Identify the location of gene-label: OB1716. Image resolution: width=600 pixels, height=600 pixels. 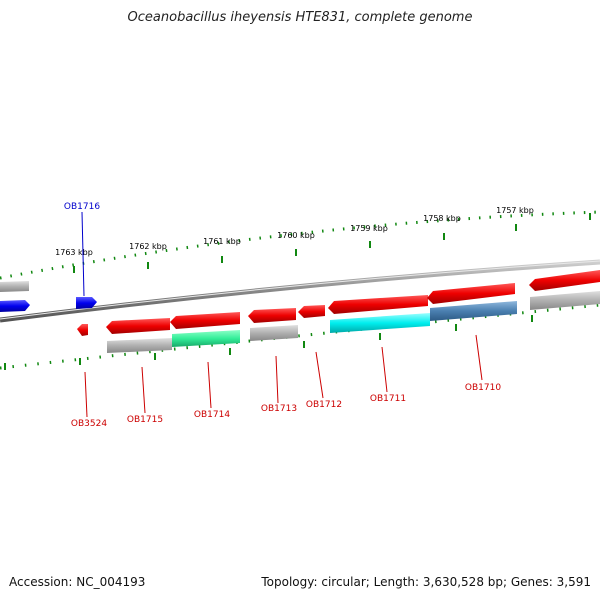
(82, 207).